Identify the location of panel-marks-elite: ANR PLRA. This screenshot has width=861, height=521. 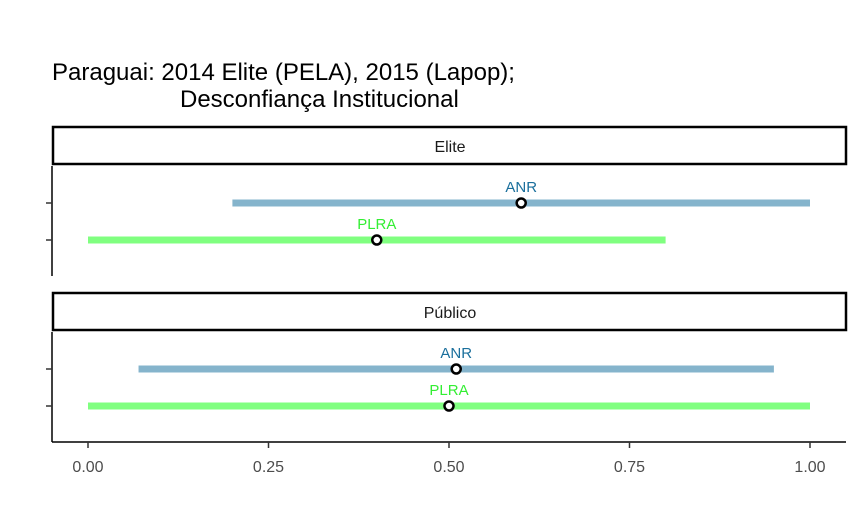
(428, 212).